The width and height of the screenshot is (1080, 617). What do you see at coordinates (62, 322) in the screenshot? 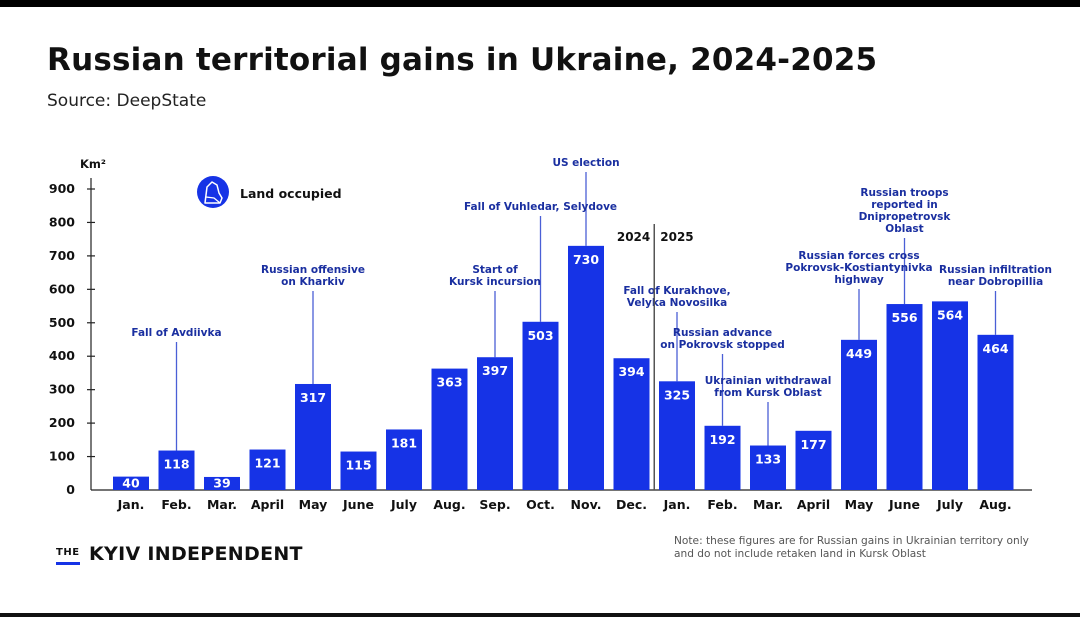
I see `y-tick-label: 500` at bounding box center [62, 322].